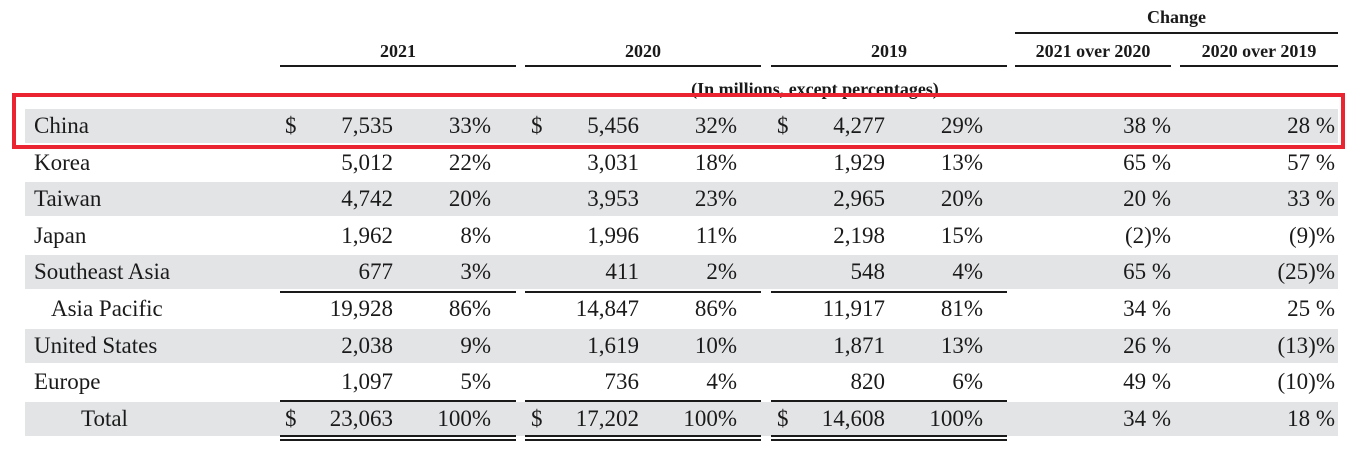 The height and width of the screenshot is (459, 1368). Describe the element at coordinates (60, 235) in the screenshot. I see `row-label: Japan` at that location.